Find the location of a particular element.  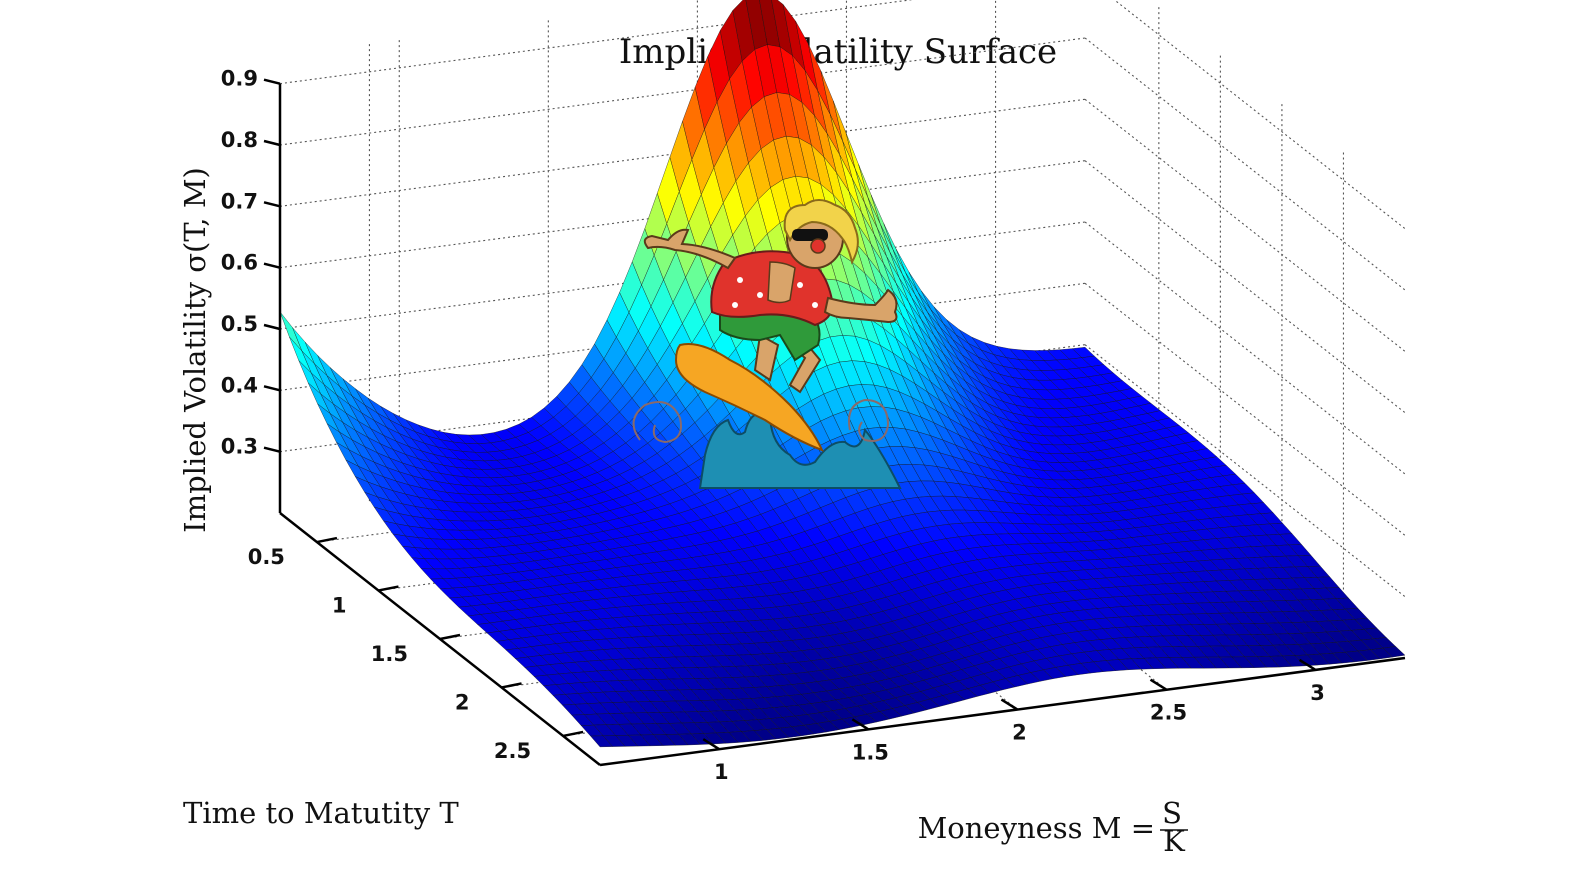

surfer-left-arm-icon is located at coordinates (690, 249).